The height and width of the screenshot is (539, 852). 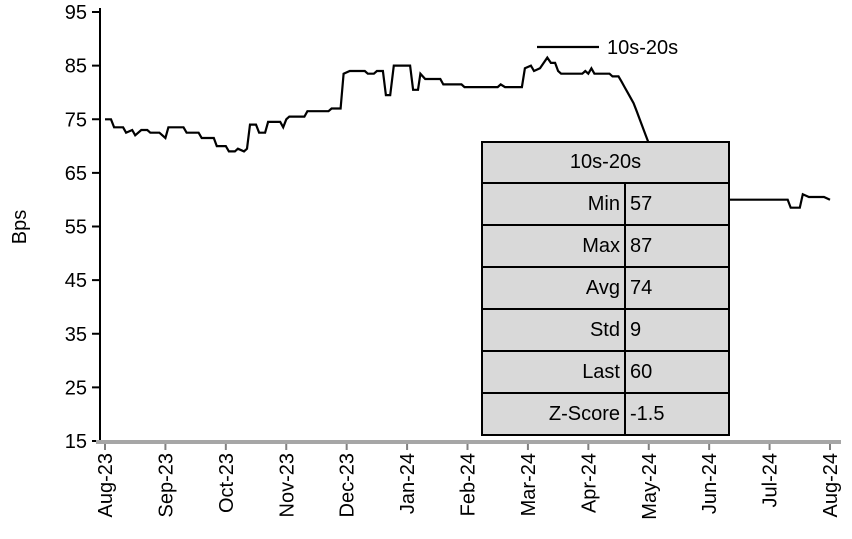 I want to click on stat-value: 60, so click(x=677, y=372).